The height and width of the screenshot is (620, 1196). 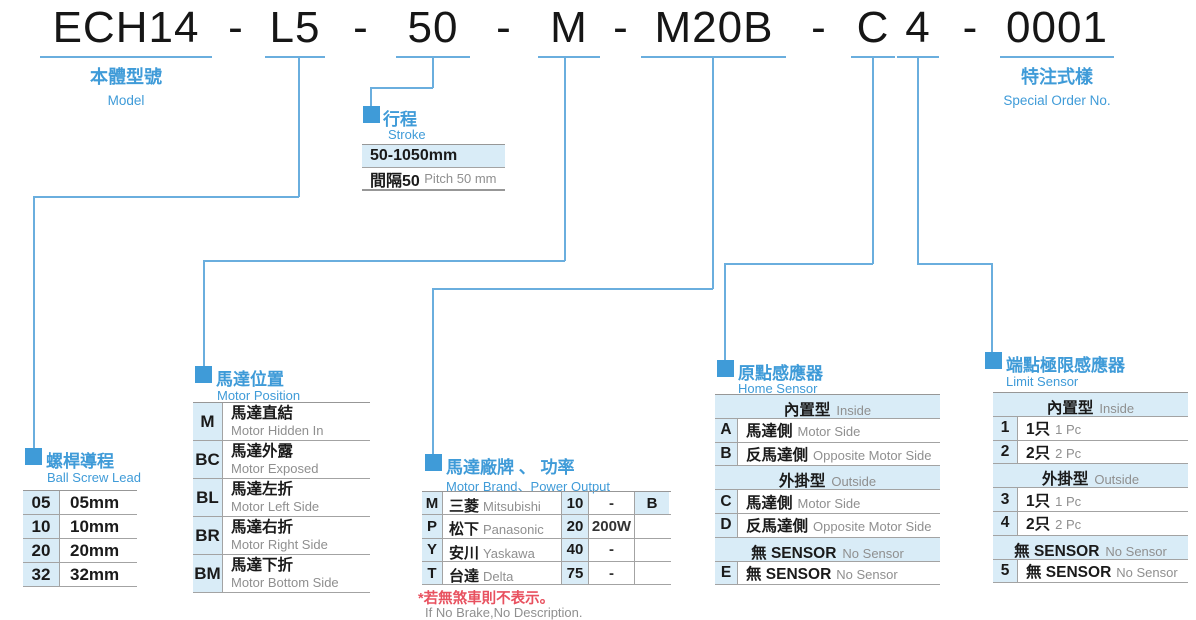 I want to click on table-row: 1 1只 1 Pc, so click(x=1090, y=428).